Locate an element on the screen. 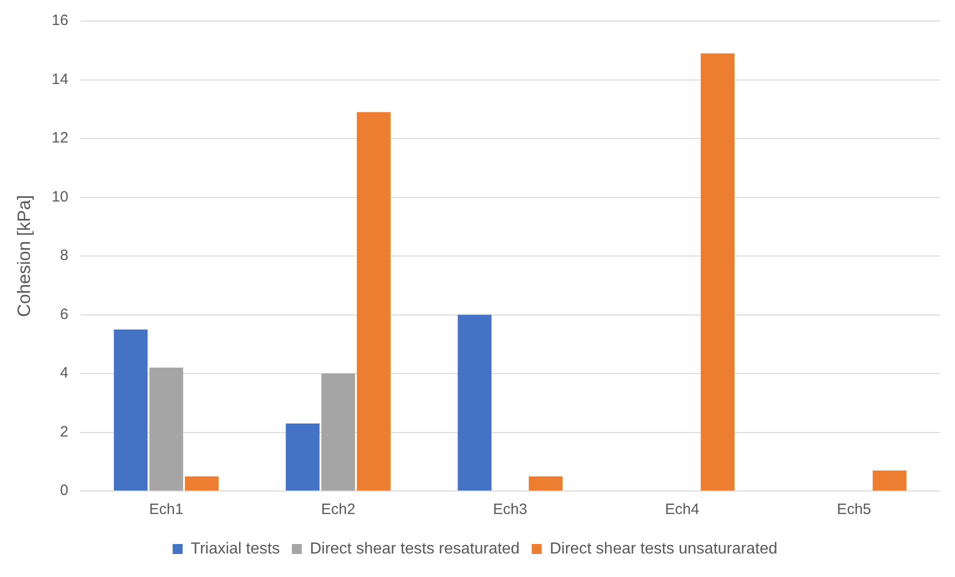  y-tick-label: 4 is located at coordinates (64, 373).